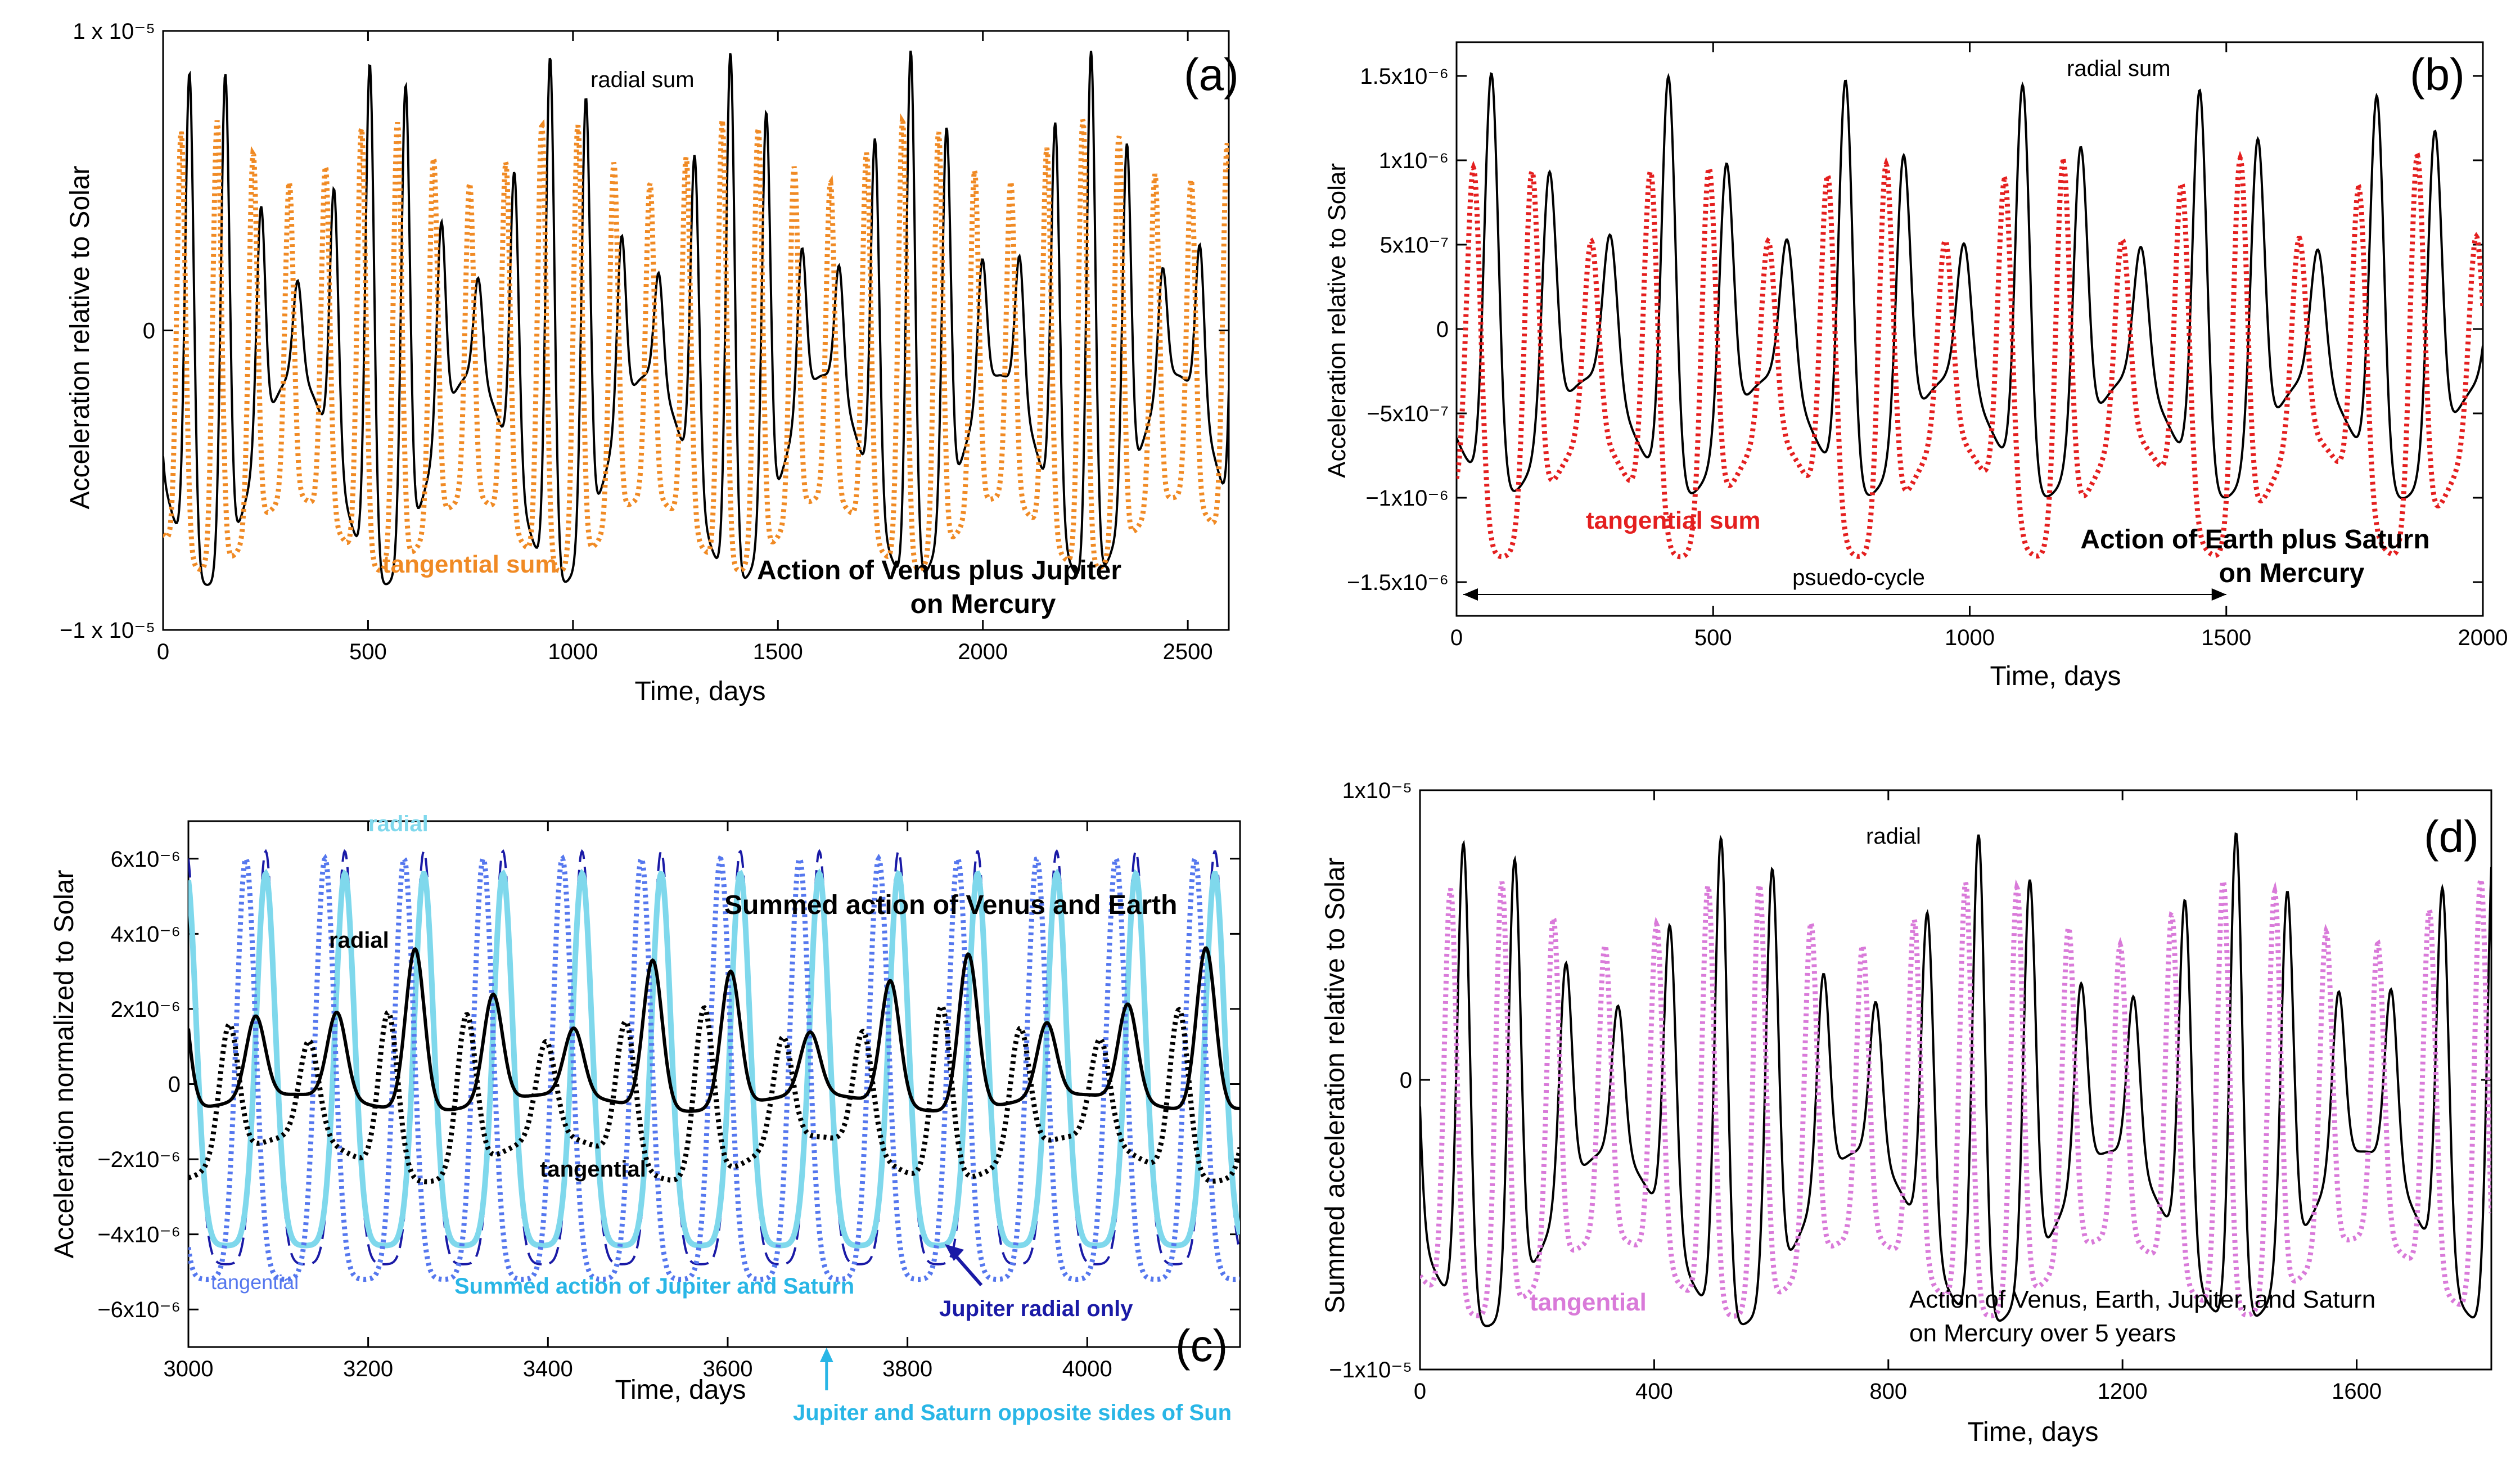 This screenshot has height=1473, width=2520. Describe the element at coordinates (901, 1317) in the screenshot. I see `annotation-arrows` at that location.